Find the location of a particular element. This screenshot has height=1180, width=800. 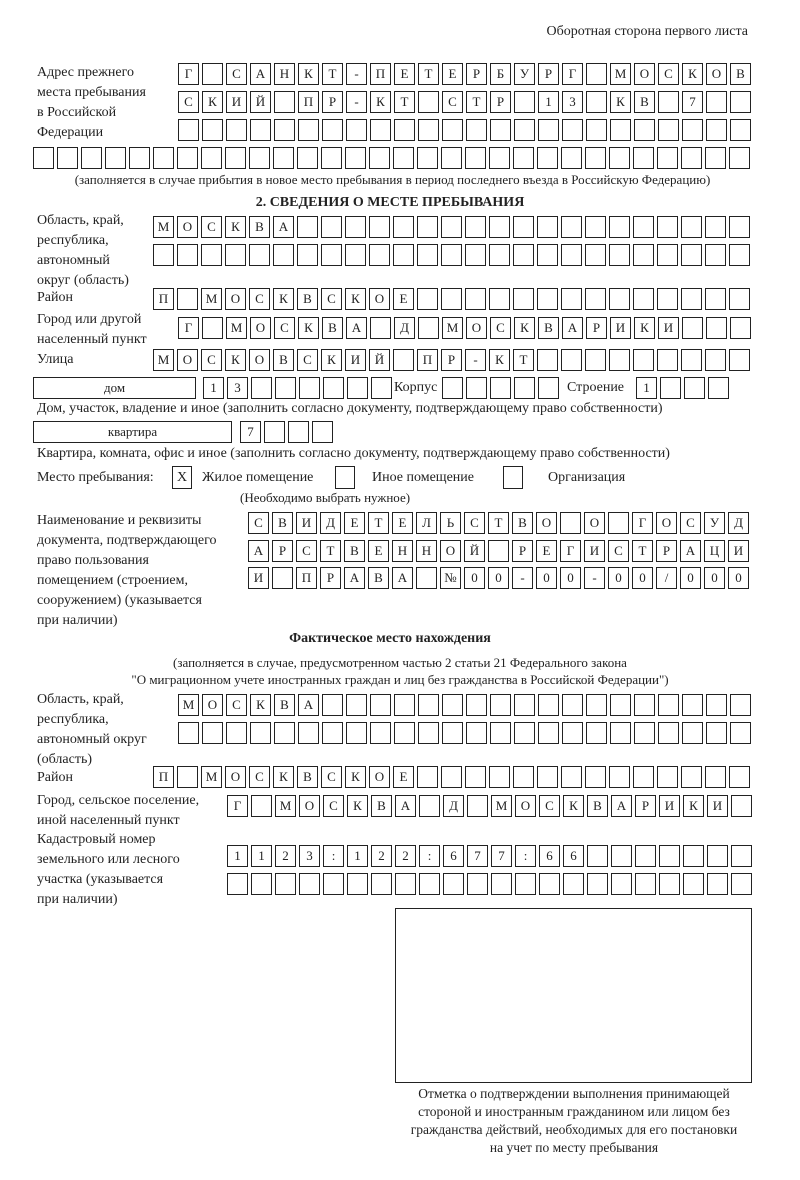

char-box: № is located at coordinates (450, 578).